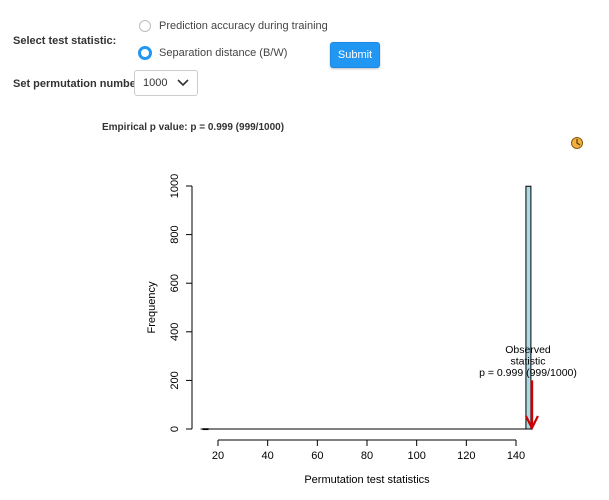  I want to click on permutation-select: 1000, so click(166, 83).